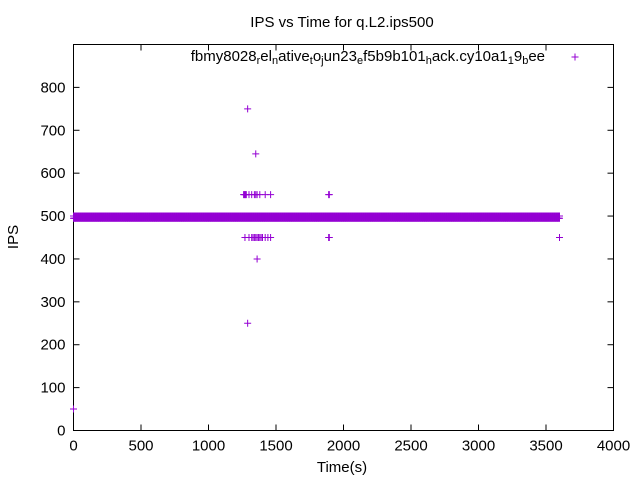  Describe the element at coordinates (52, 345) in the screenshot. I see `y-tick-label: 200` at that location.